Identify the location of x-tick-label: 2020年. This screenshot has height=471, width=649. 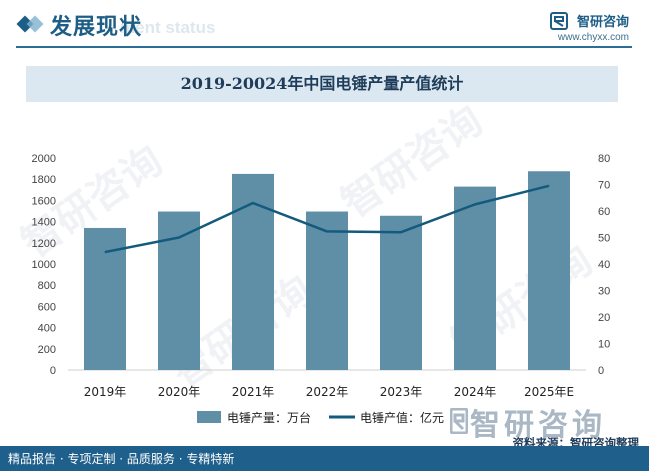
(179, 392).